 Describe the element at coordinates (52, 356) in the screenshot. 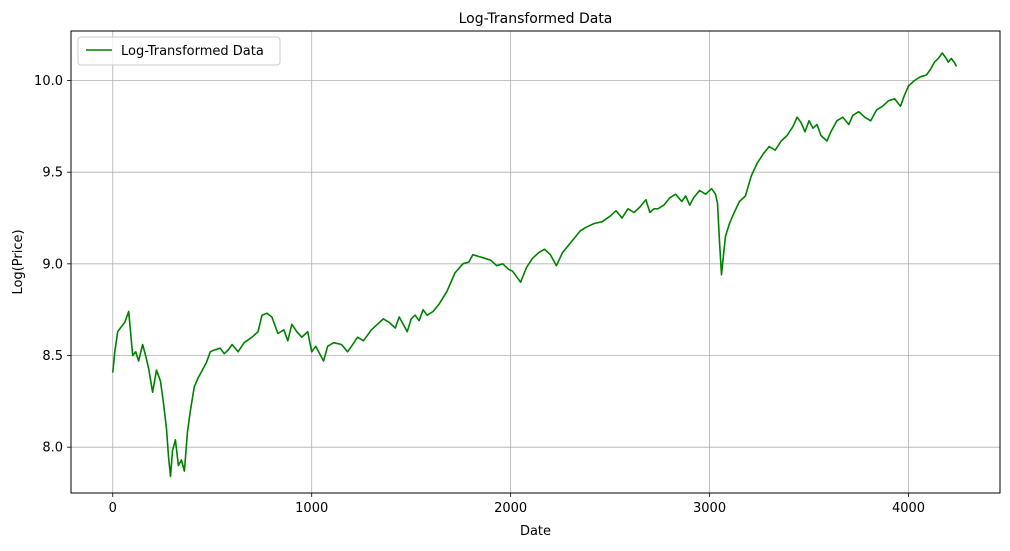

I see `y-tick-label: 8.5` at that location.